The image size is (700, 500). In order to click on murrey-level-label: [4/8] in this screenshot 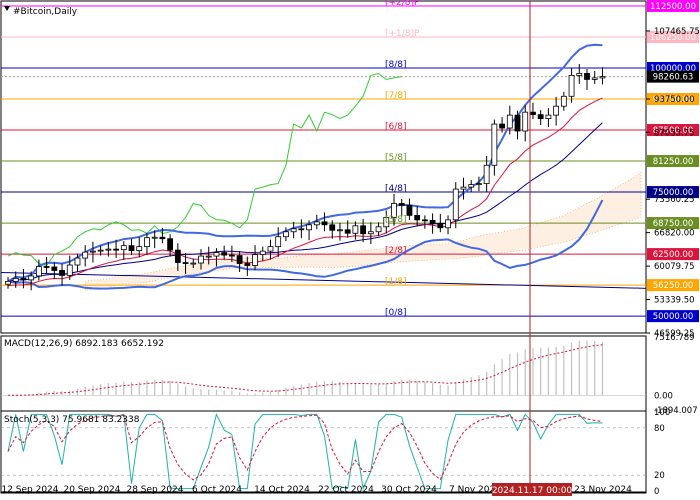, I will do `click(396, 189)`.